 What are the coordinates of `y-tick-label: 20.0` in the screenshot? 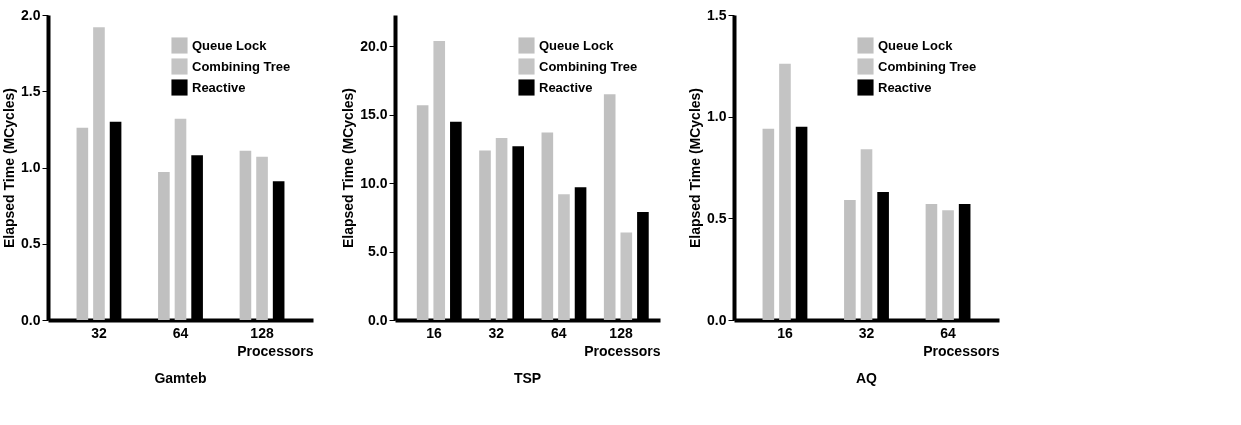 It's located at (374, 45).